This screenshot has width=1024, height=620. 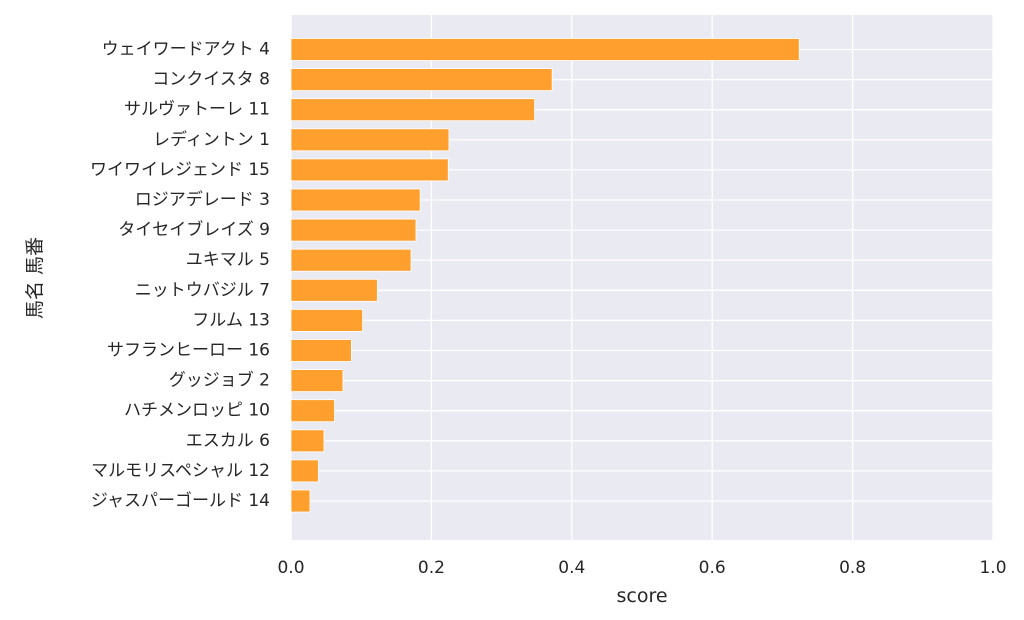 I want to click on y-tick-label: サフランヒーロー 16, so click(x=188, y=351).